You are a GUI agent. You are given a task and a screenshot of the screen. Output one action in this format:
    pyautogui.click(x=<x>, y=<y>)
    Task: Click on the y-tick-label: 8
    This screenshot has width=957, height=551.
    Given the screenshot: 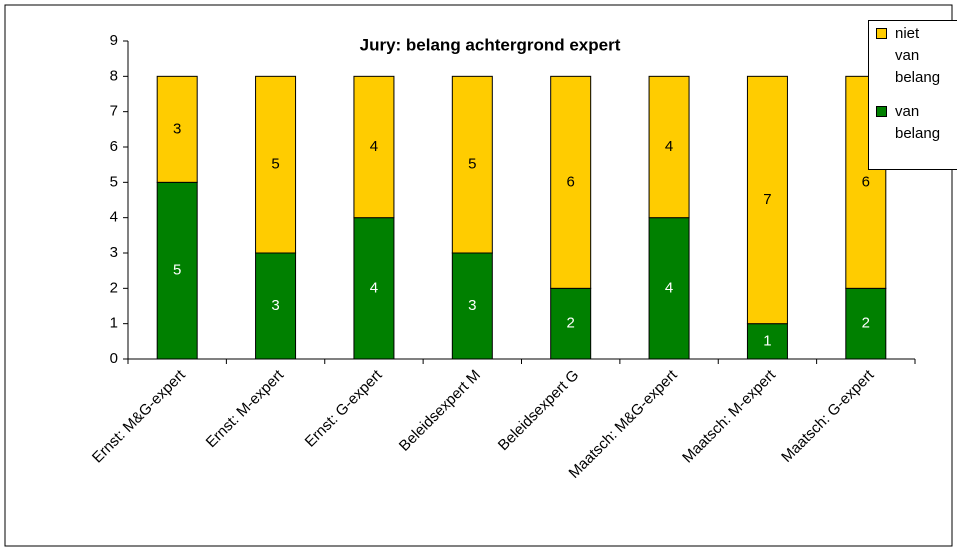 What is the action you would take?
    pyautogui.click(x=114, y=75)
    